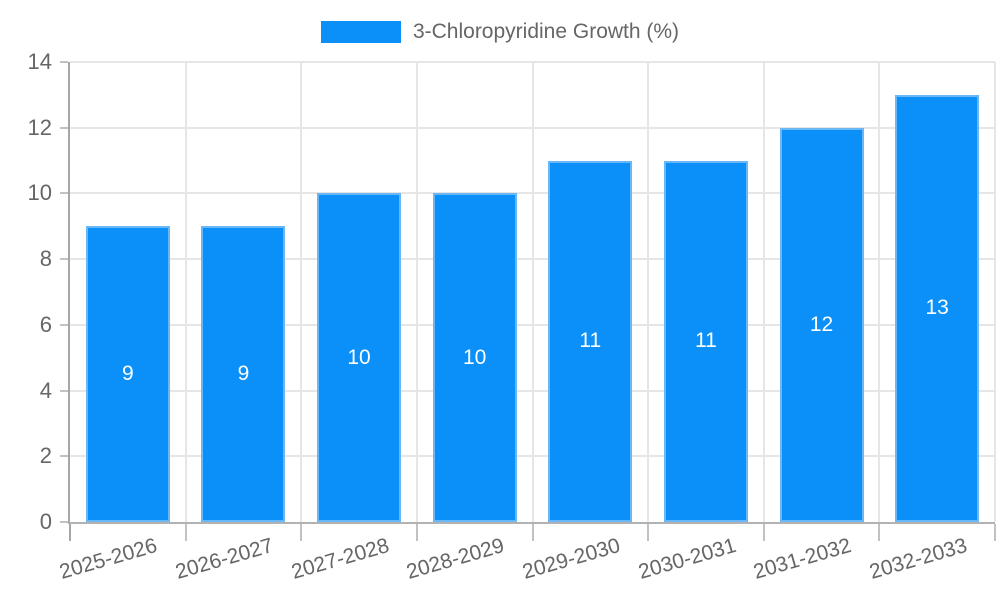 Image resolution: width=1000 pixels, height=600 pixels. What do you see at coordinates (45, 324) in the screenshot?
I see `y-tick-label: 6` at bounding box center [45, 324].